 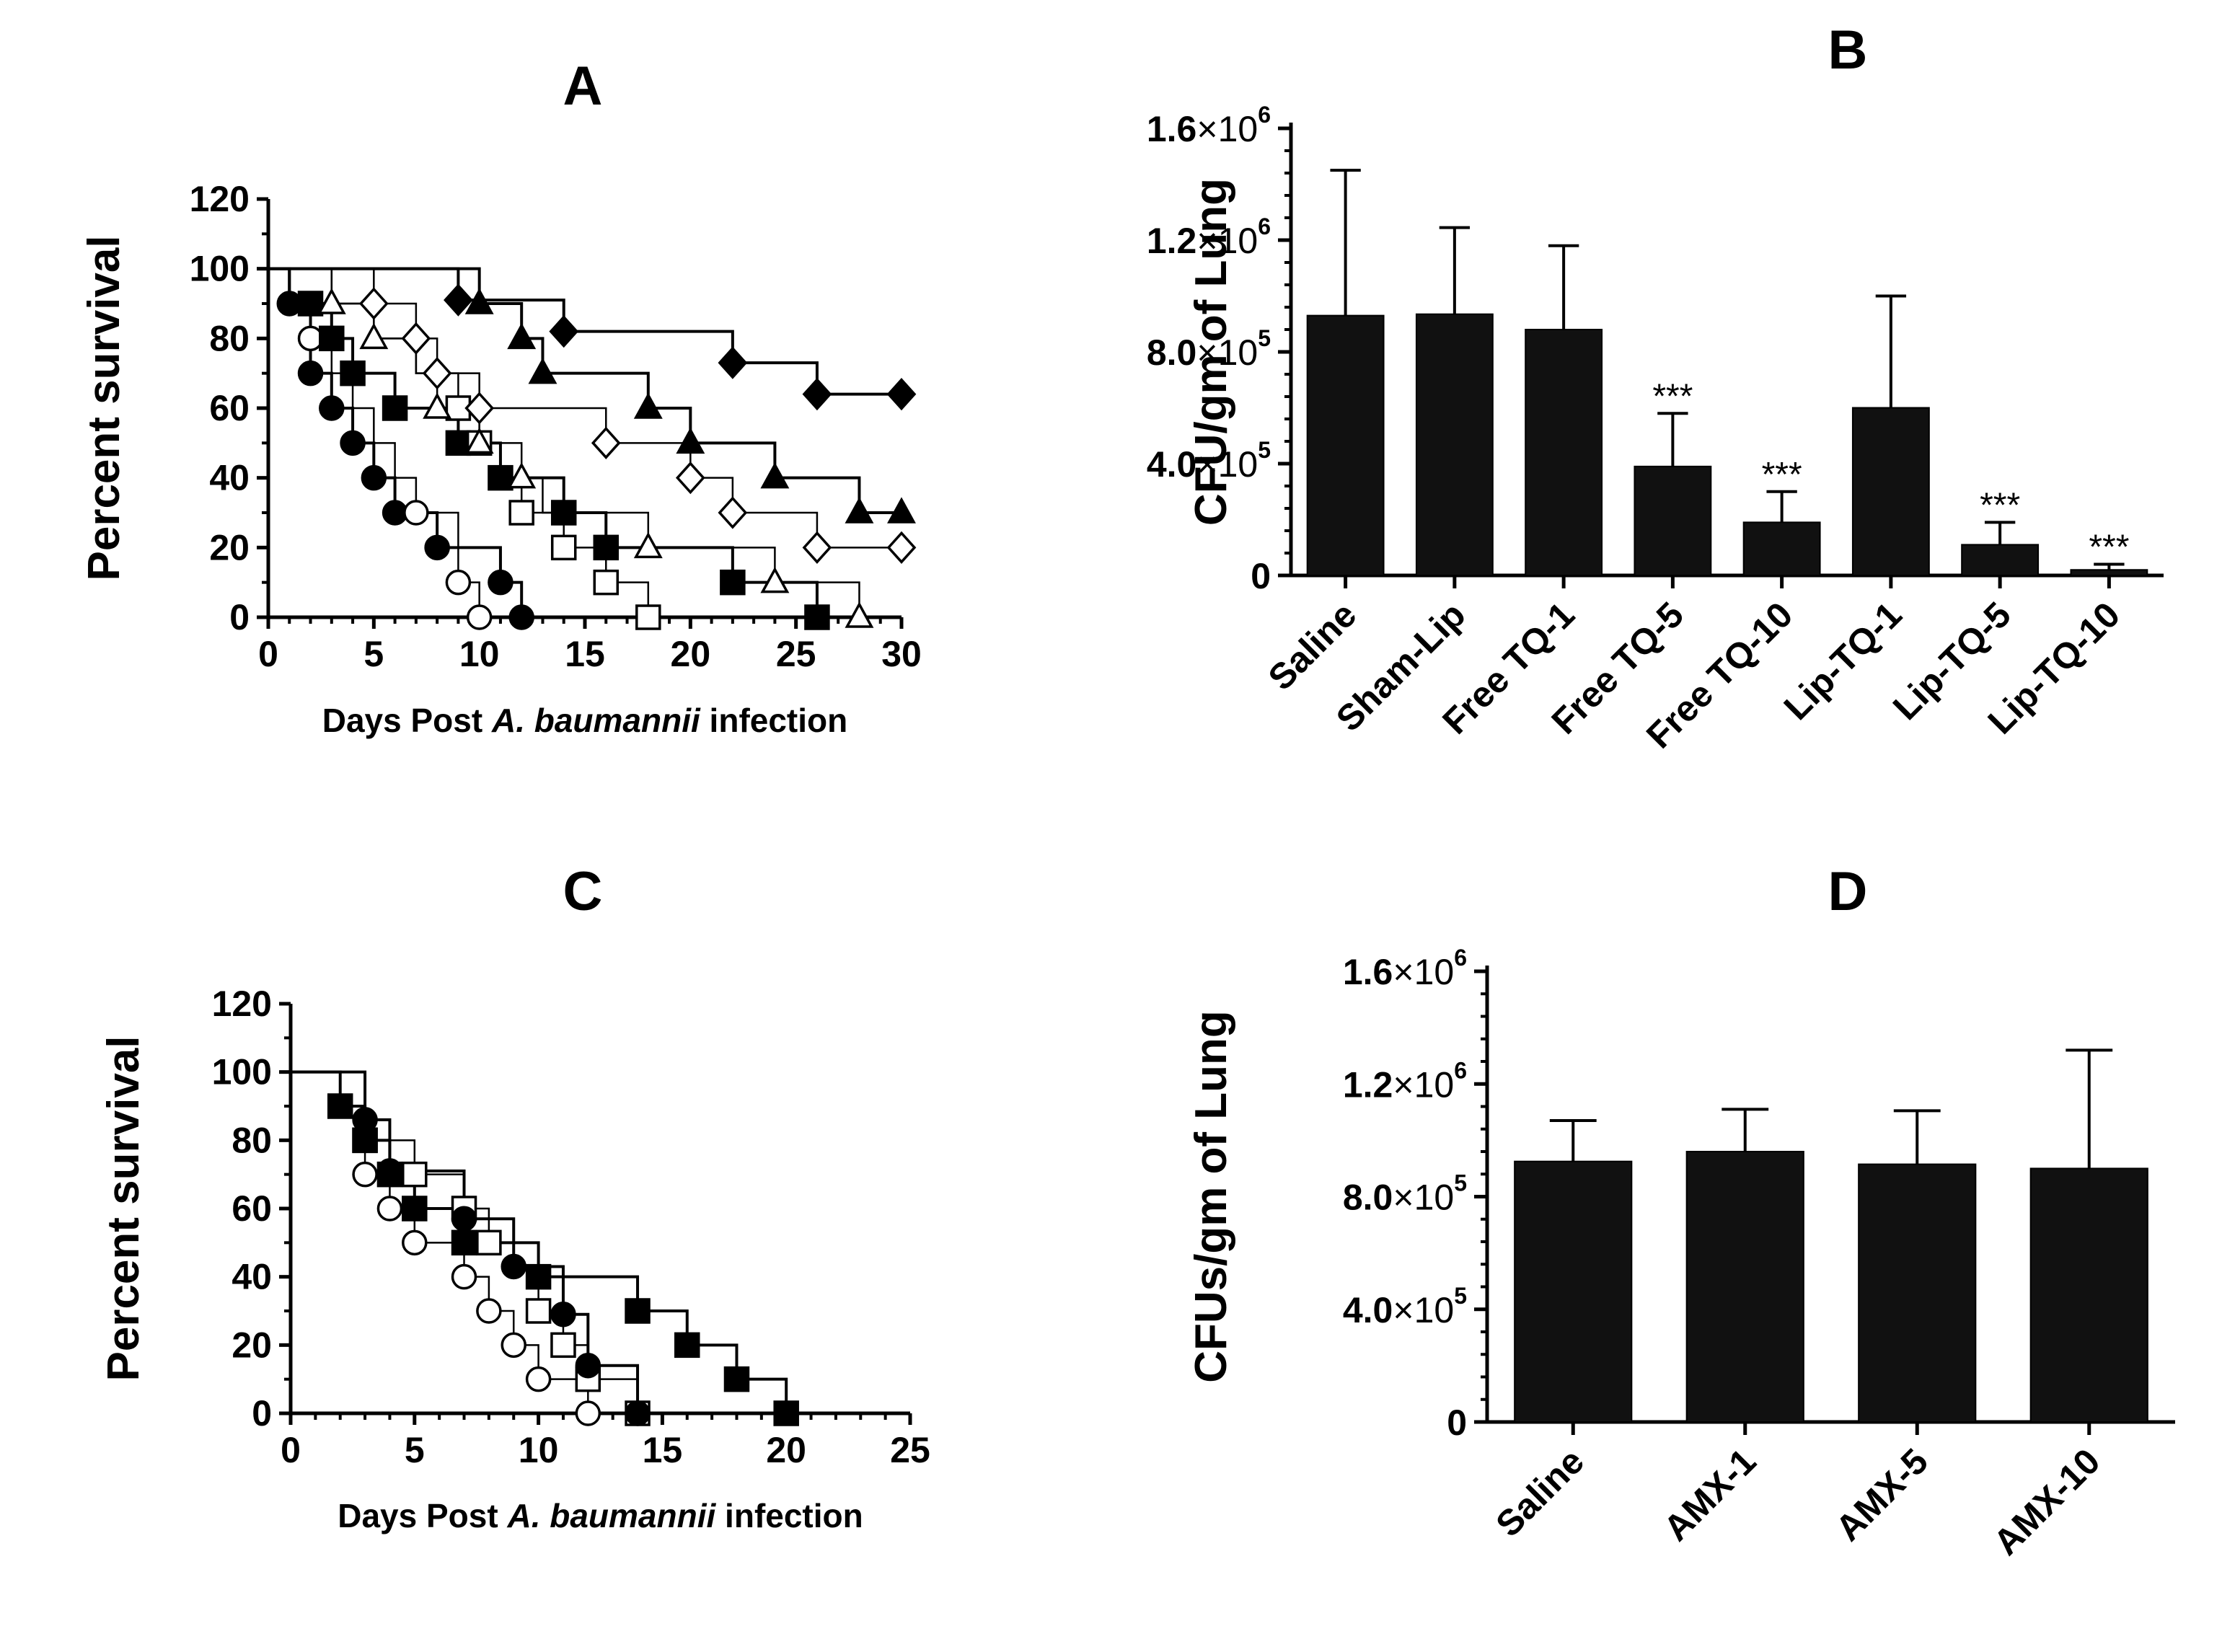 What do you see at coordinates (1848, 50) in the screenshot?
I see `panel-letter: B` at bounding box center [1848, 50].